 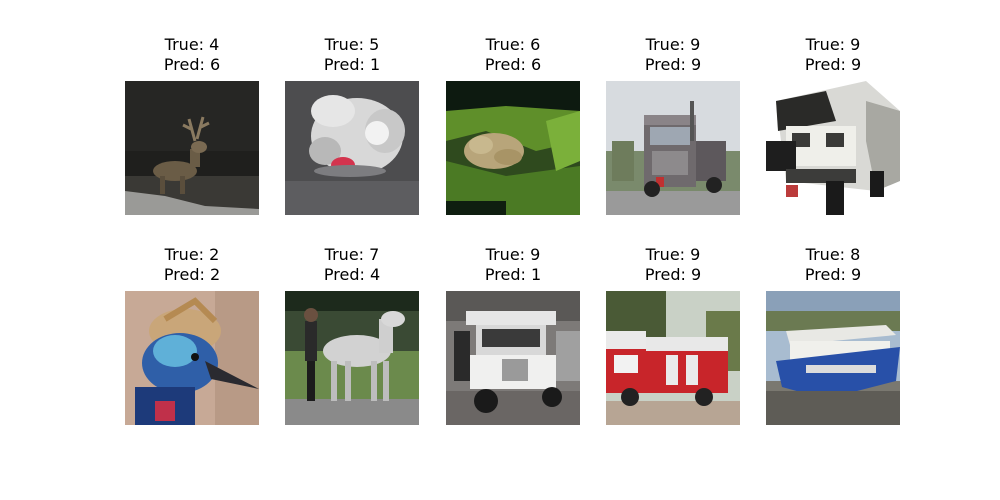 I want to click on true-label: True: 7, so click(x=352, y=254).